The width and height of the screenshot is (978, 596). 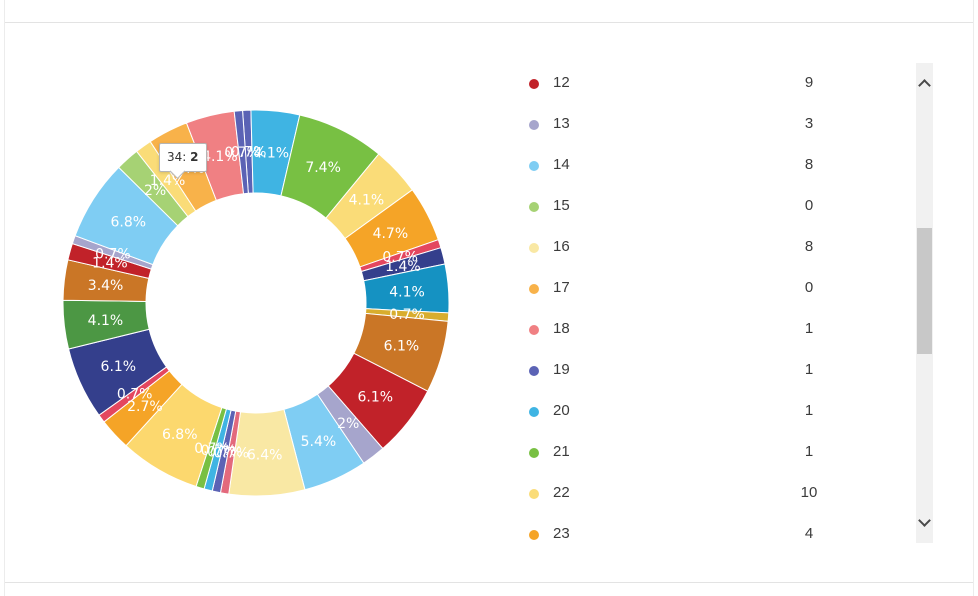 What do you see at coordinates (561, 533) in the screenshot?
I see `legend-label: 23` at bounding box center [561, 533].